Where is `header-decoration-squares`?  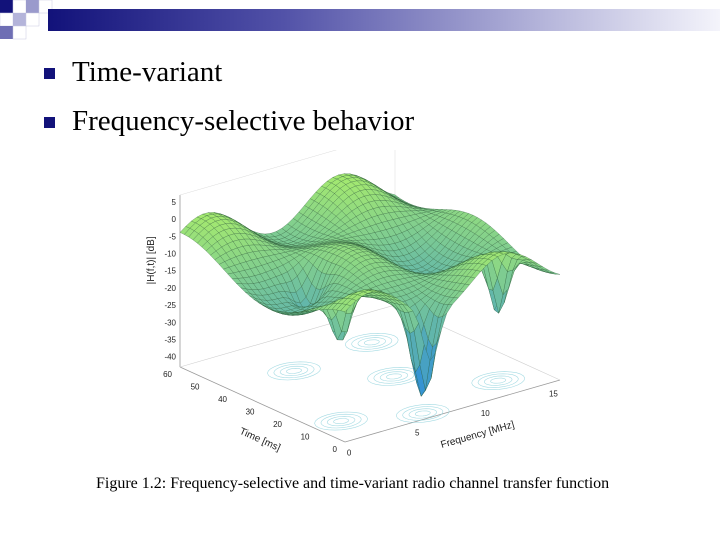
header-decoration-squares is located at coordinates (30, 21).